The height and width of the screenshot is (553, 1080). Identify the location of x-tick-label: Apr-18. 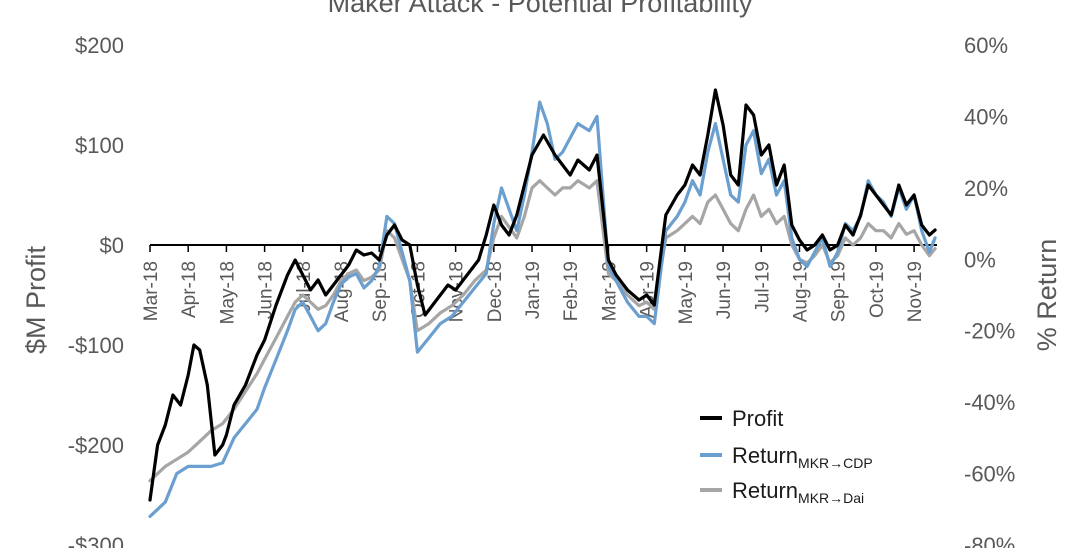
(189, 289).